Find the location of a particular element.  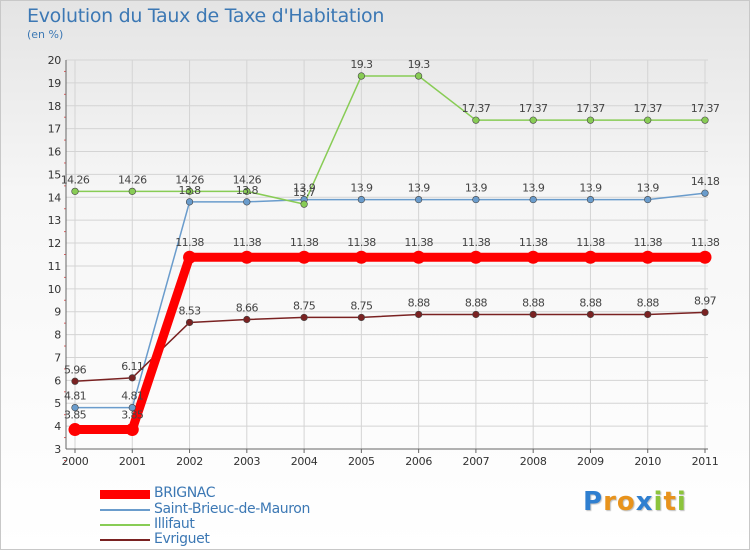

y-tick-label: 14 is located at coordinates (55, 197).